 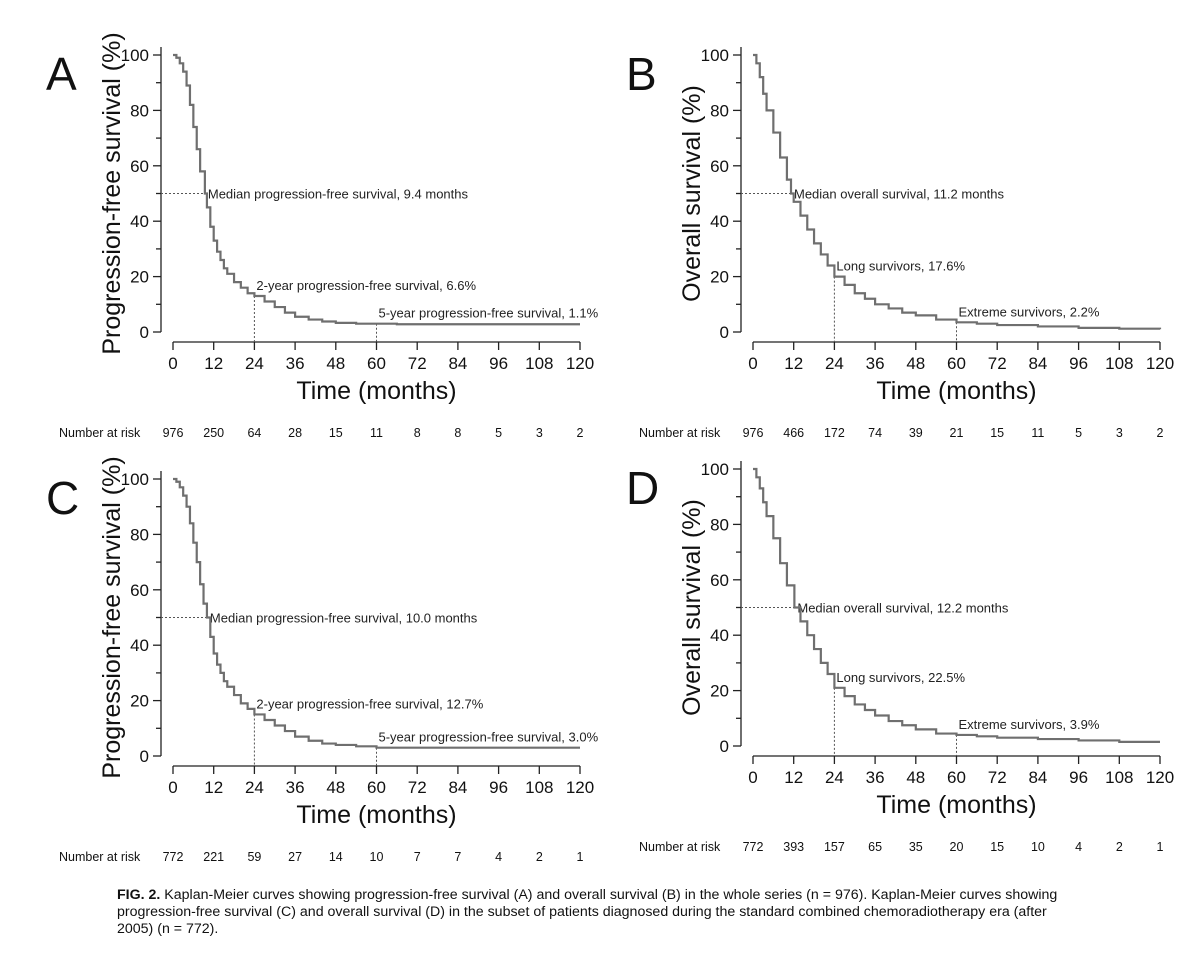 What do you see at coordinates (1029, 311) in the screenshot?
I see `time-annotation: Extreme survivors, 2.2%` at bounding box center [1029, 311].